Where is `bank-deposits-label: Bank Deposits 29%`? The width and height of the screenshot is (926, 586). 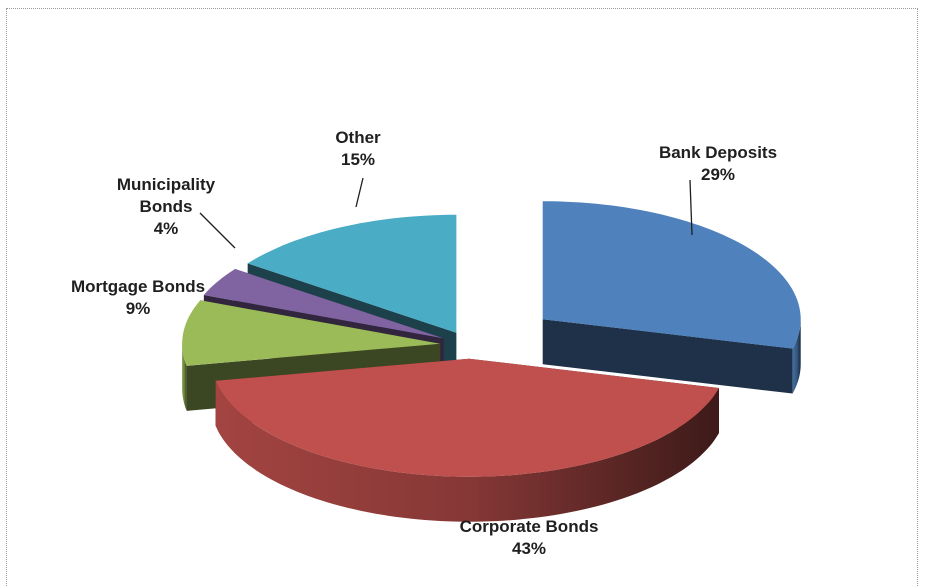
bank-deposits-label: Bank Deposits 29% is located at coordinates (718, 163).